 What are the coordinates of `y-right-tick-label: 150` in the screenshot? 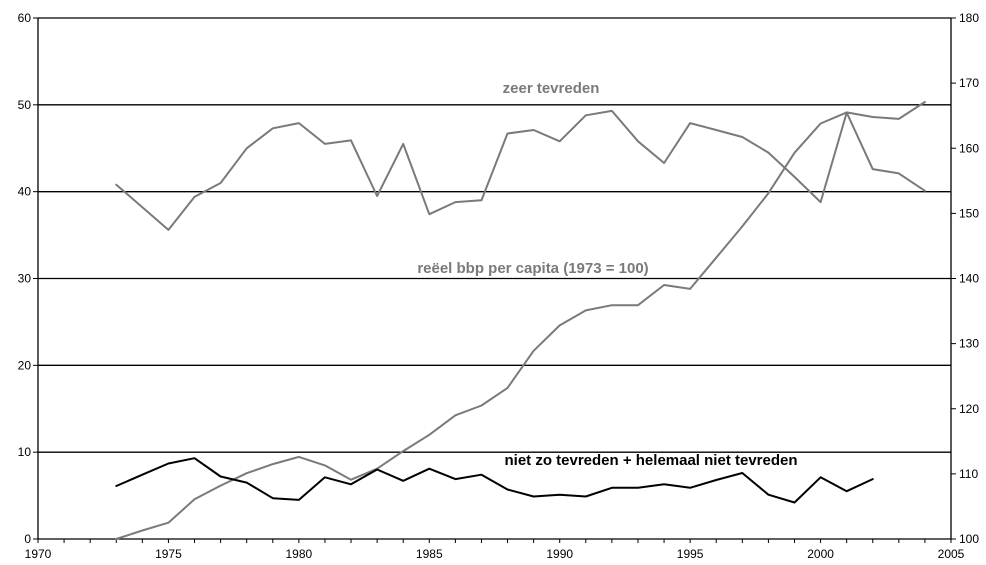 It's located at (969, 213).